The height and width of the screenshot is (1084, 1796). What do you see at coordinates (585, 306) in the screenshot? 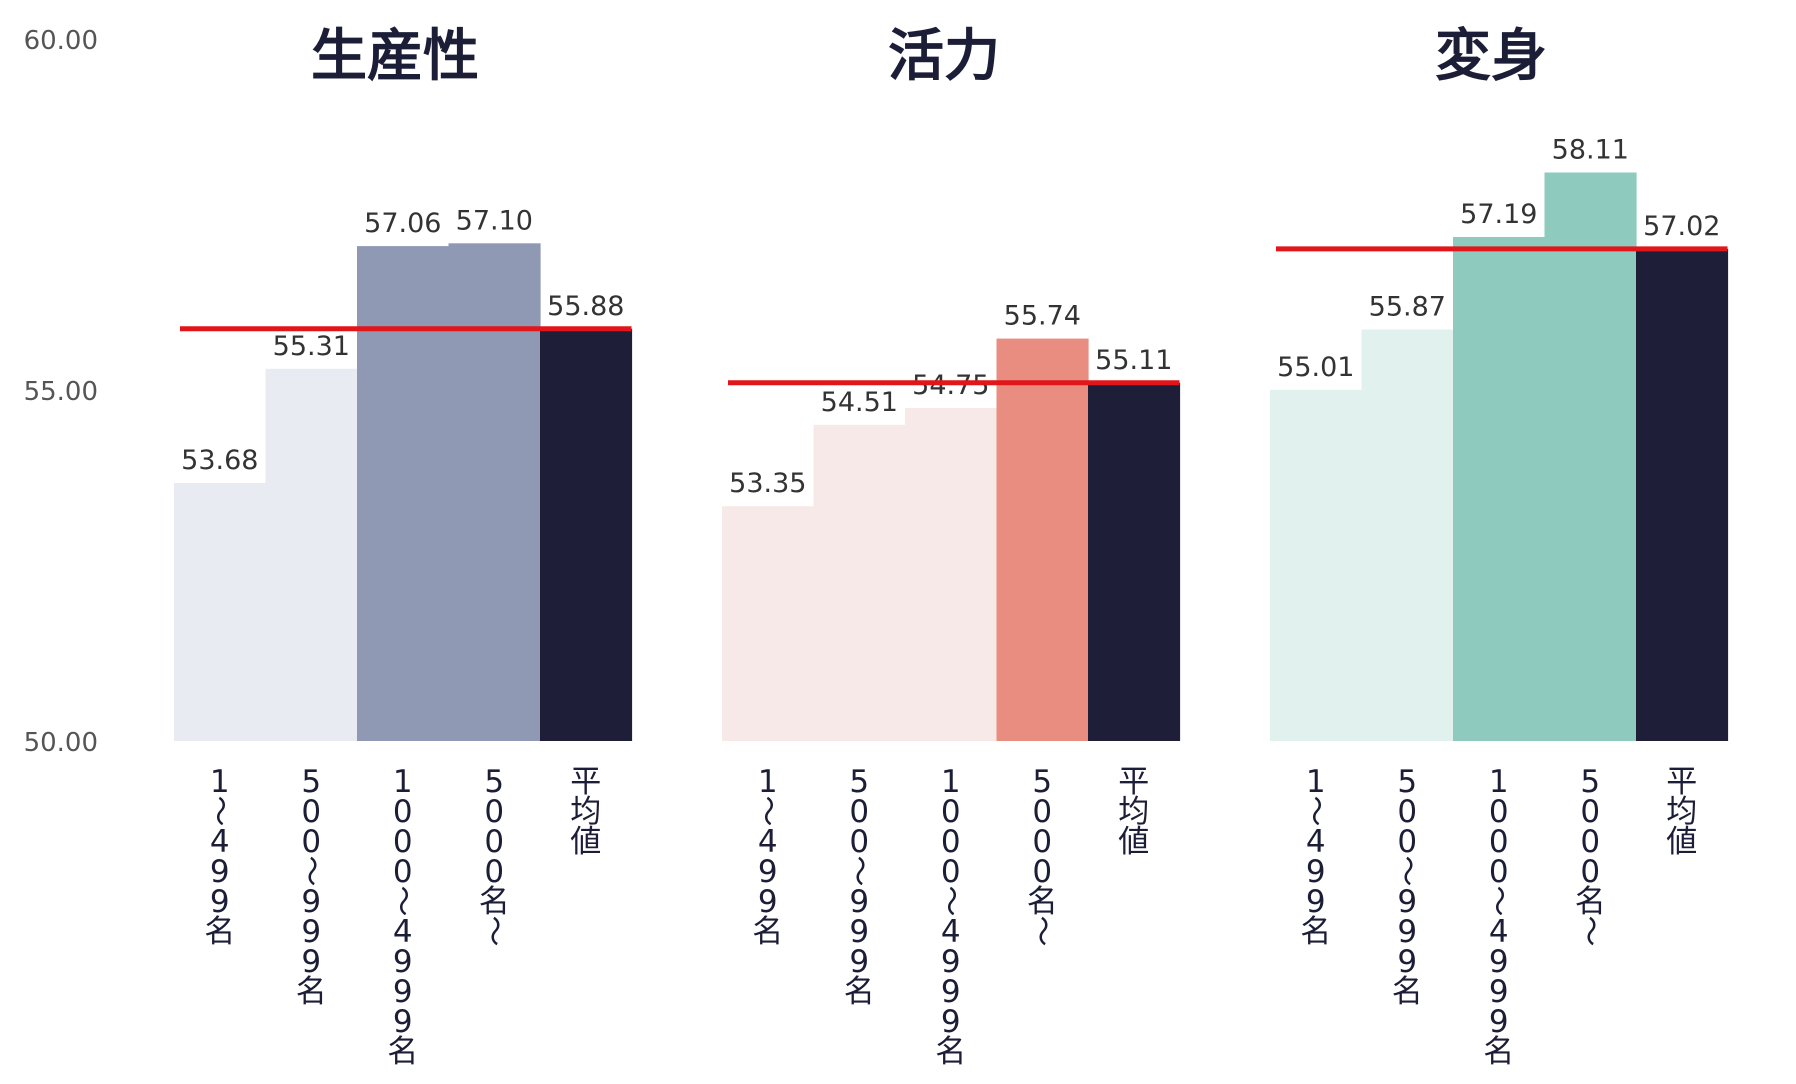
I see `bar-value-label: 55.88` at bounding box center [585, 306].